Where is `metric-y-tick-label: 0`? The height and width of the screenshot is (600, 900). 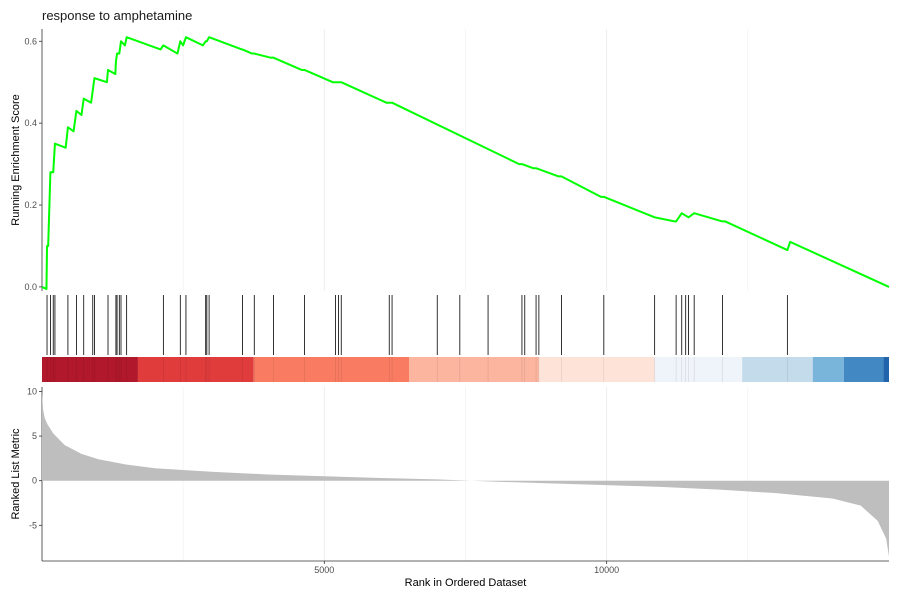
metric-y-tick-label: 0 is located at coordinates (34, 481).